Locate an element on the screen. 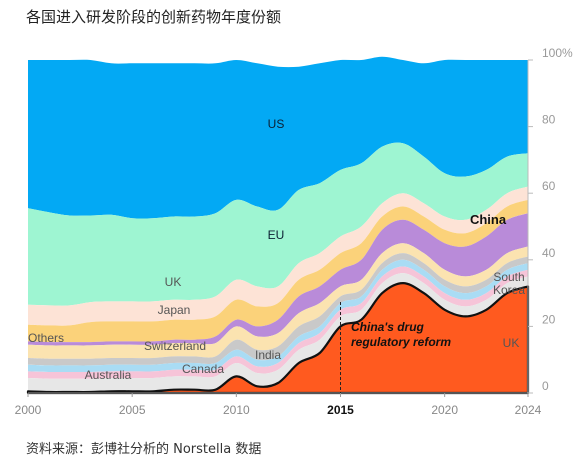  source-note: 资料来源：彭博社分析的 Norstella 数据 is located at coordinates (144, 449).